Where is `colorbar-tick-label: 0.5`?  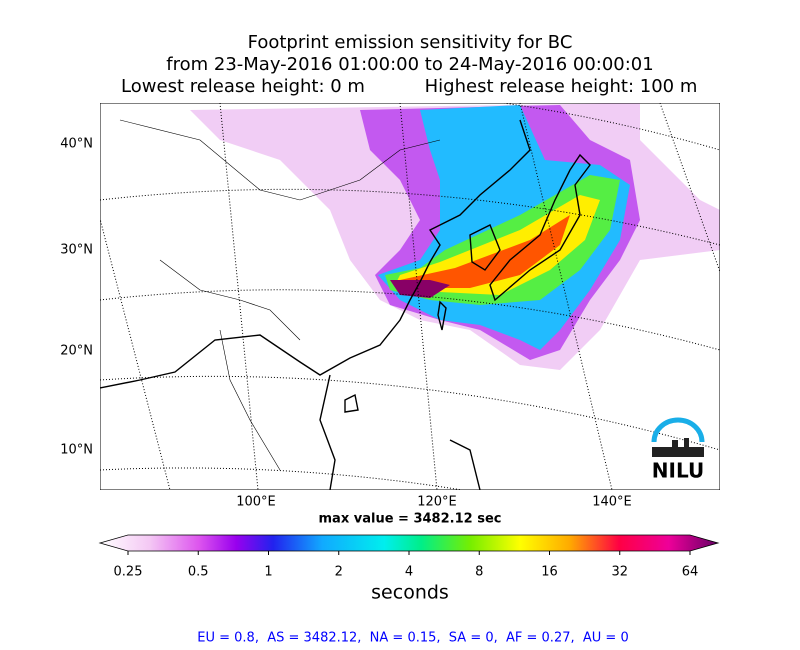 colorbar-tick-label: 0.5 is located at coordinates (198, 572).